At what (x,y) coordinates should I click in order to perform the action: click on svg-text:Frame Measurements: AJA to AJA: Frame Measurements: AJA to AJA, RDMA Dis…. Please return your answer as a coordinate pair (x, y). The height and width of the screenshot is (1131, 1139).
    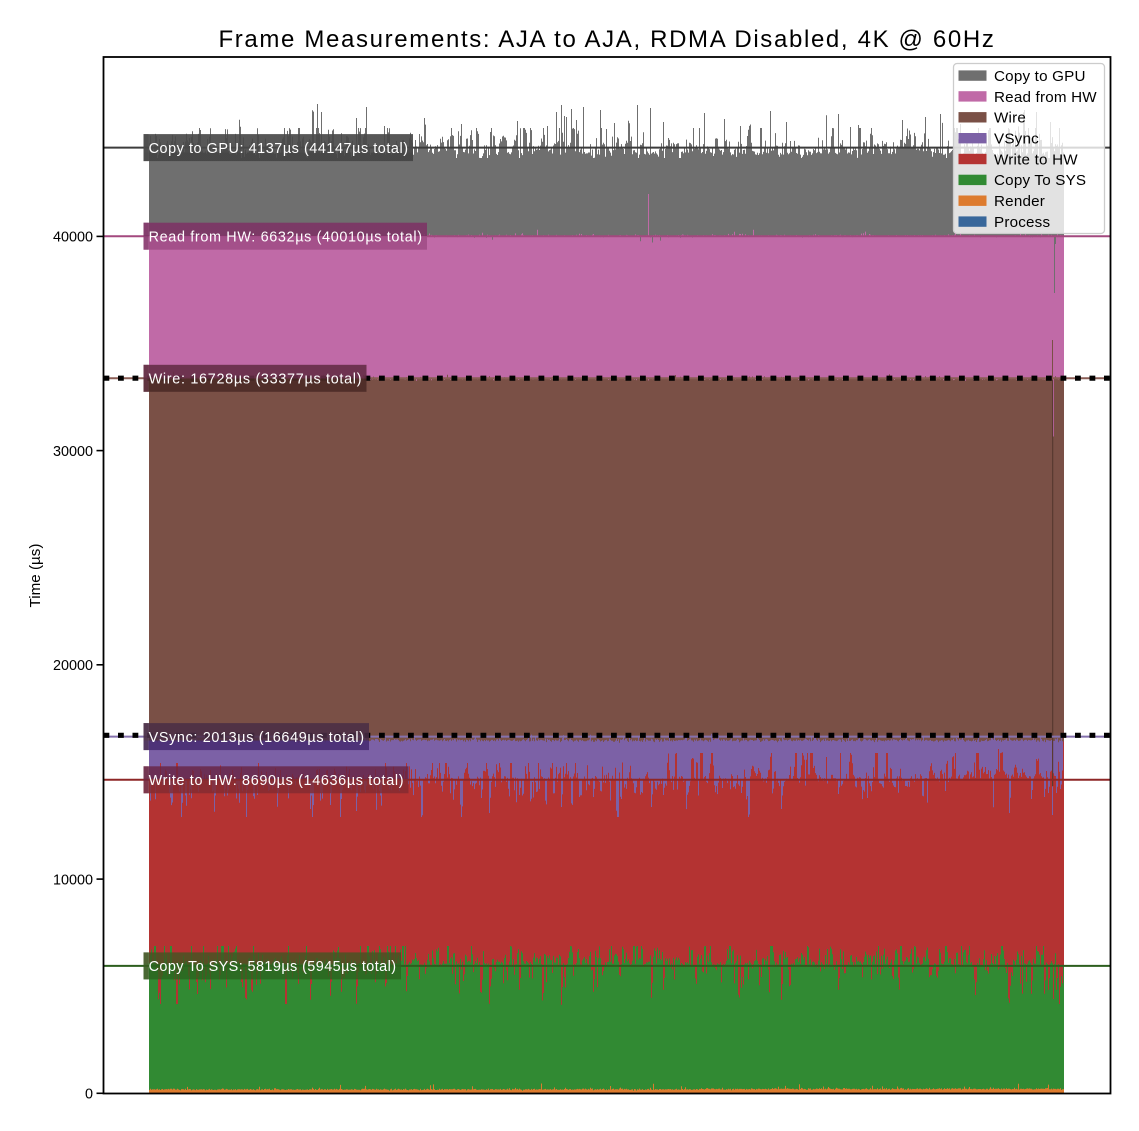
    Looking at the image, I should click on (606, 39).